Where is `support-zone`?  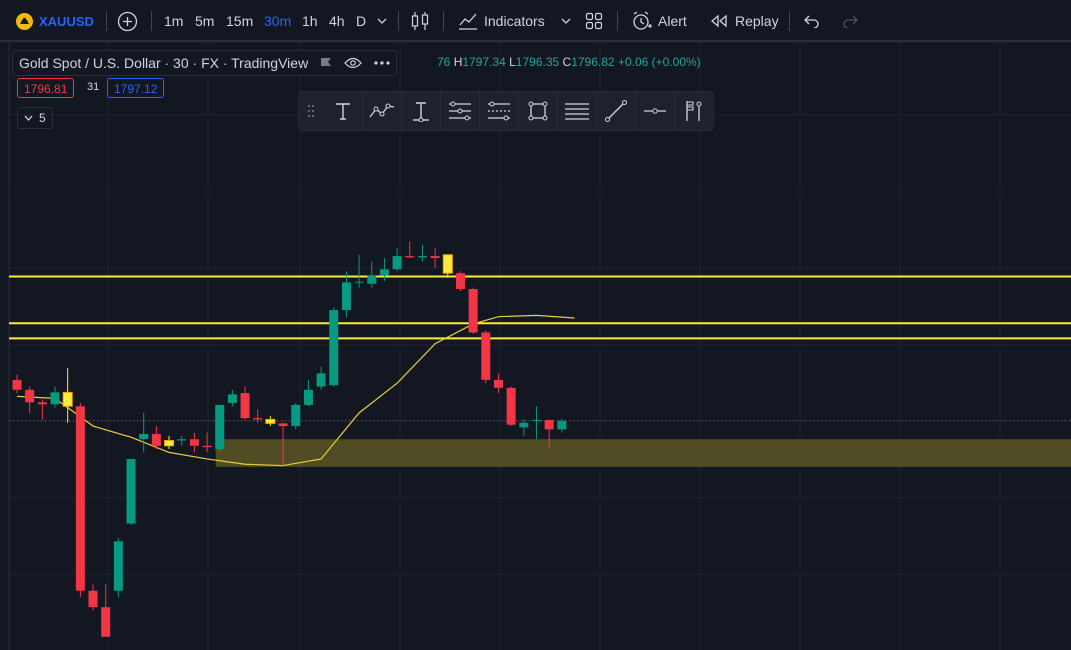 support-zone is located at coordinates (643, 453).